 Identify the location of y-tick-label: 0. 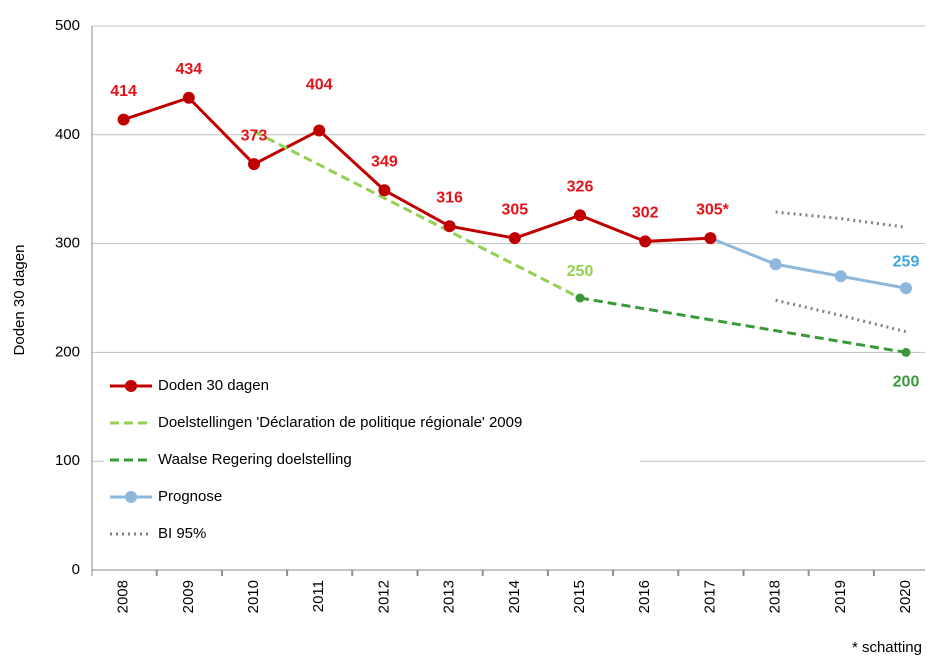
(76, 569).